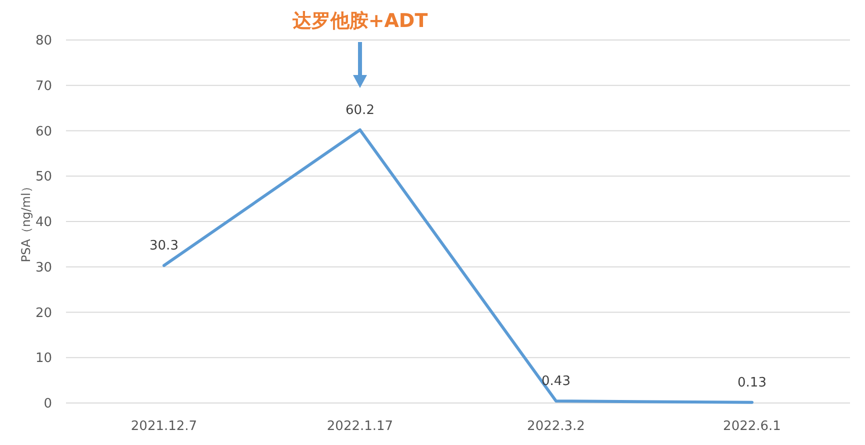 Image resolution: width=865 pixels, height=445 pixels. Describe the element at coordinates (43, 177) in the screenshot. I see `y-tick-label: 50` at that location.